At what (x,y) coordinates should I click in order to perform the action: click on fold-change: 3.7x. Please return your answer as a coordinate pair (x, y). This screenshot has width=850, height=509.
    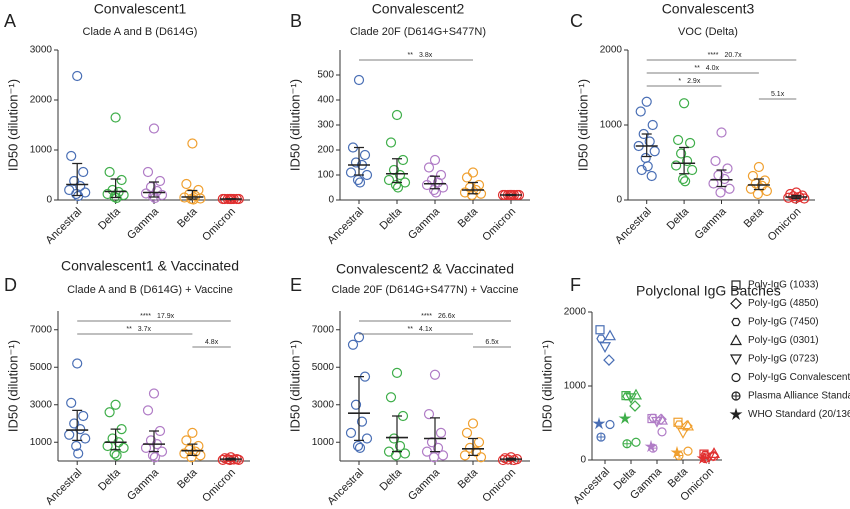
    Looking at the image, I should click on (145, 329).